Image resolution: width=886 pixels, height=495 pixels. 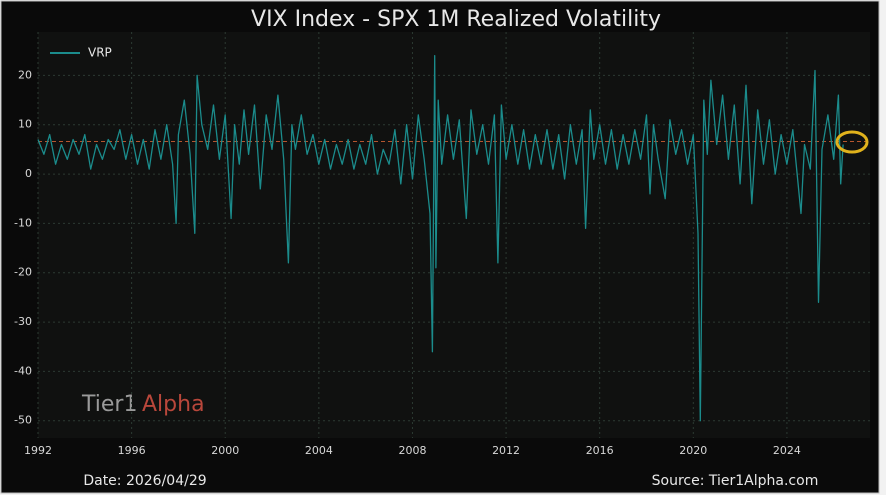 What do you see at coordinates (456, 19) in the screenshot?
I see `chart-title: VIX Index - SPX 1M Realized Volatility` at bounding box center [456, 19].